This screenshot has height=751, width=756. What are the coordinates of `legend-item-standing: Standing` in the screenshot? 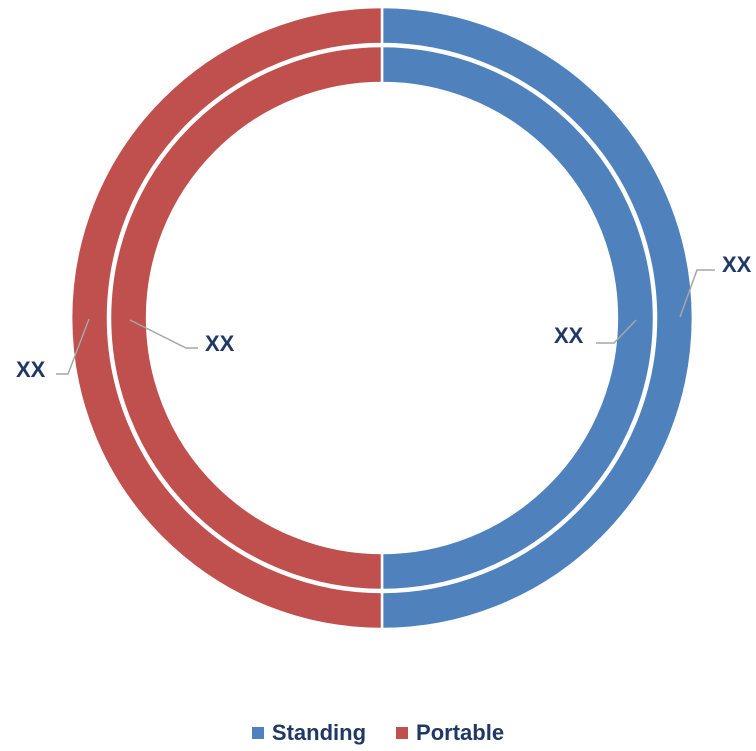 It's located at (309, 733).